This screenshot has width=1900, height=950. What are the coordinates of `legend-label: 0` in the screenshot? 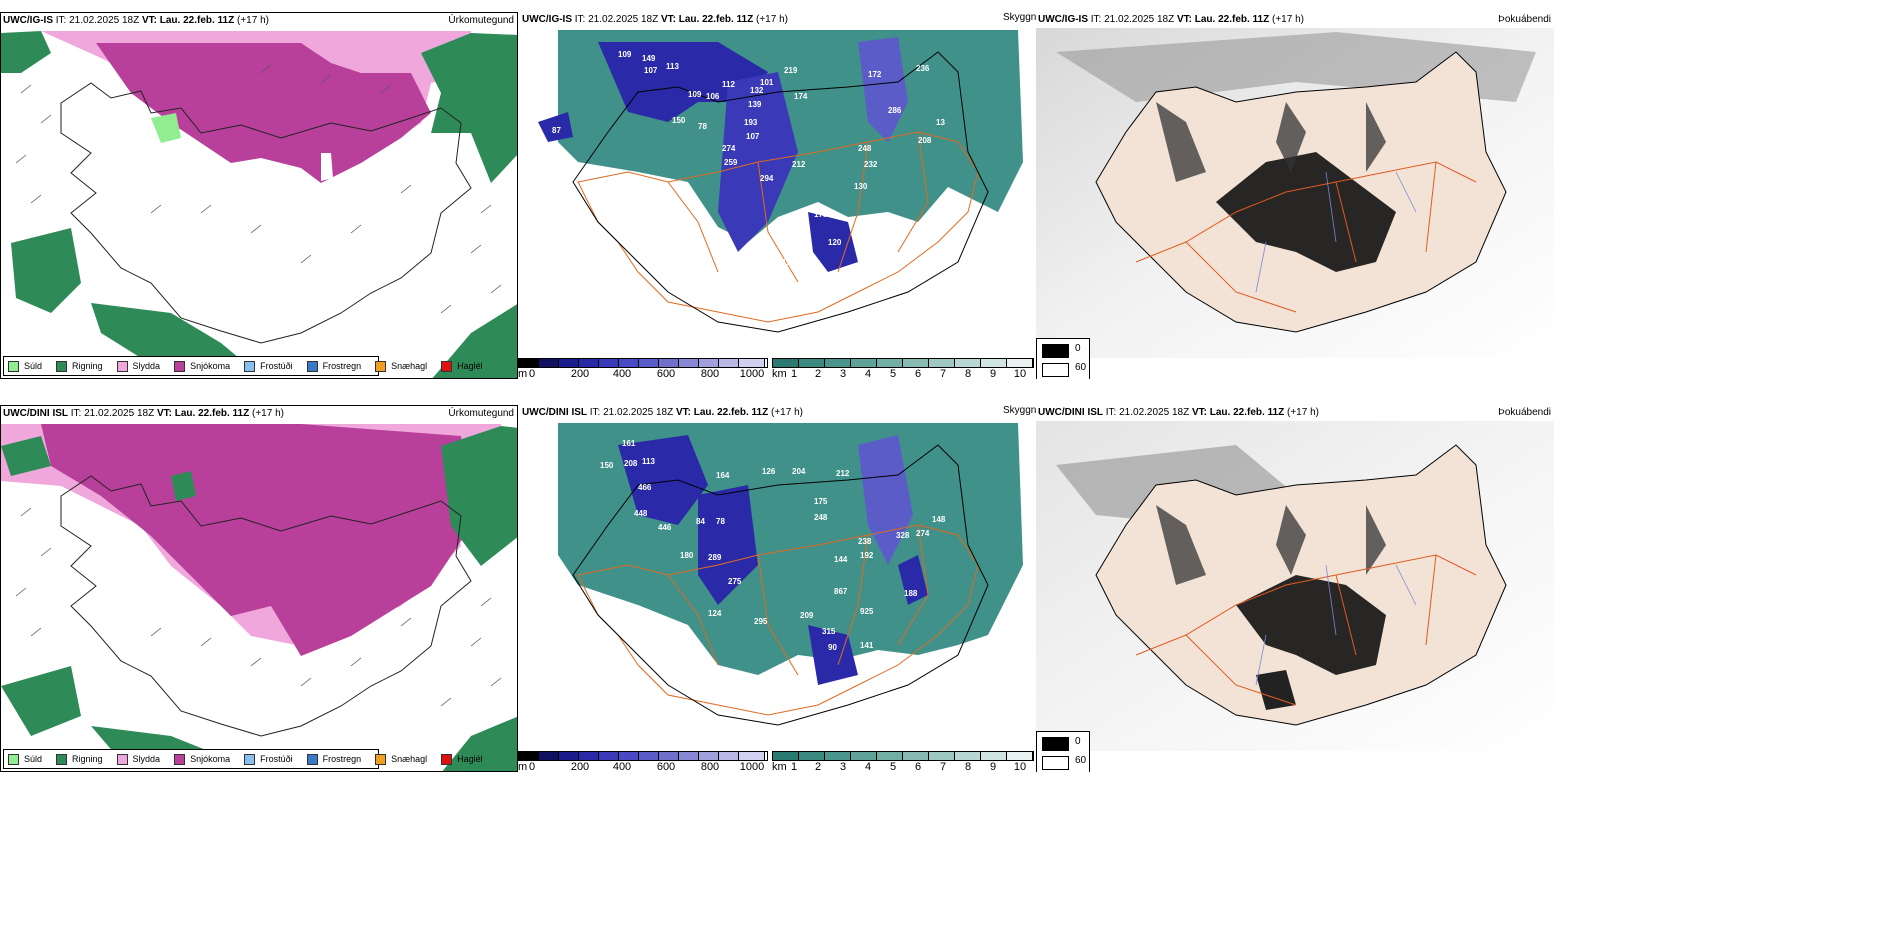 It's located at (1078, 741).